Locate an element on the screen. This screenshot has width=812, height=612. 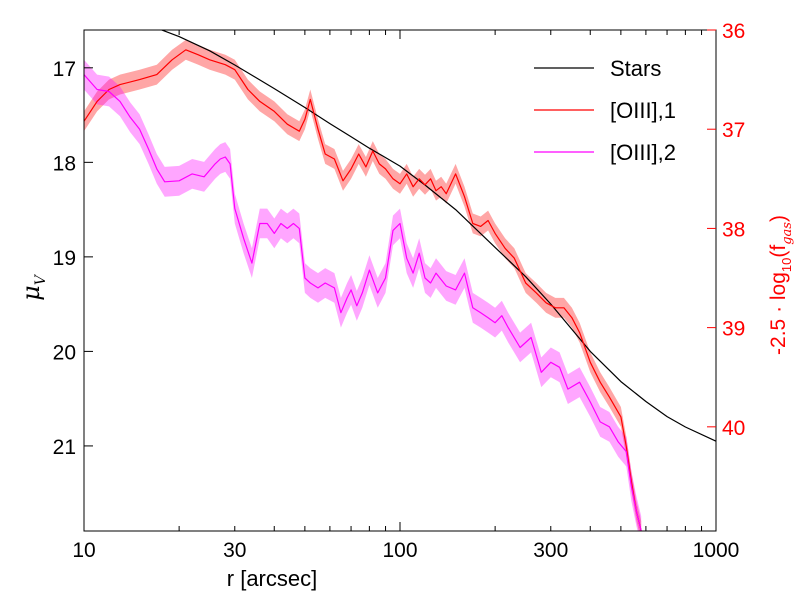
y-left-tick-label: 17 is located at coordinates (64, 69).